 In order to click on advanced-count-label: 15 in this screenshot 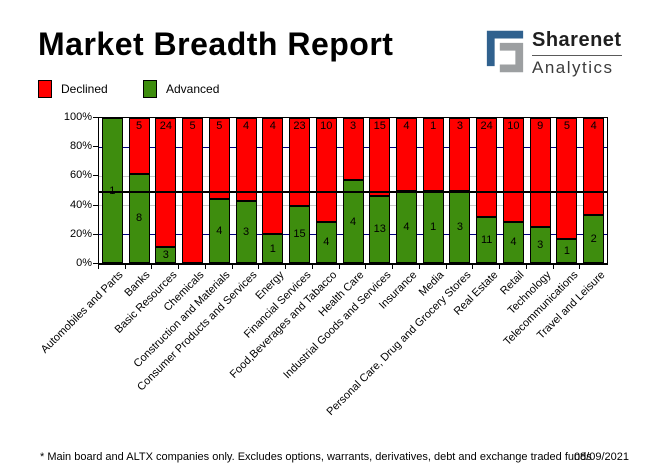, I will do `click(299, 234)`.